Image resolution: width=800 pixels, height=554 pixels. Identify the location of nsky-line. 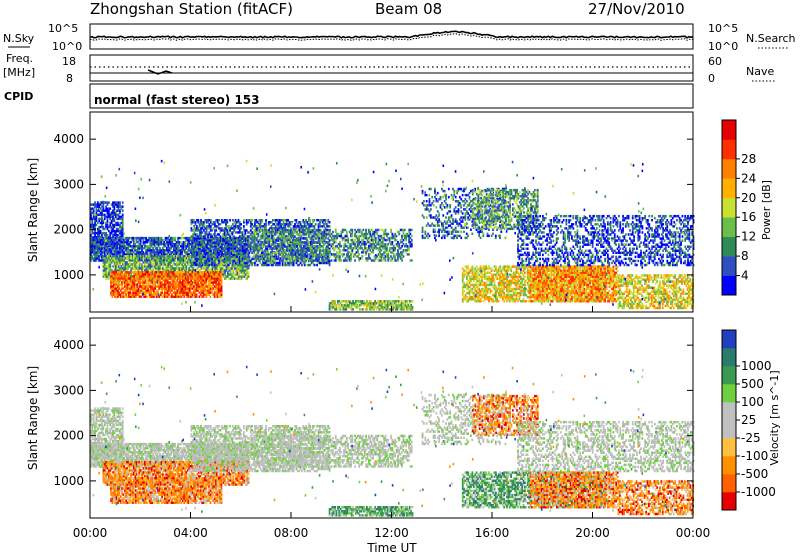
(391, 34).